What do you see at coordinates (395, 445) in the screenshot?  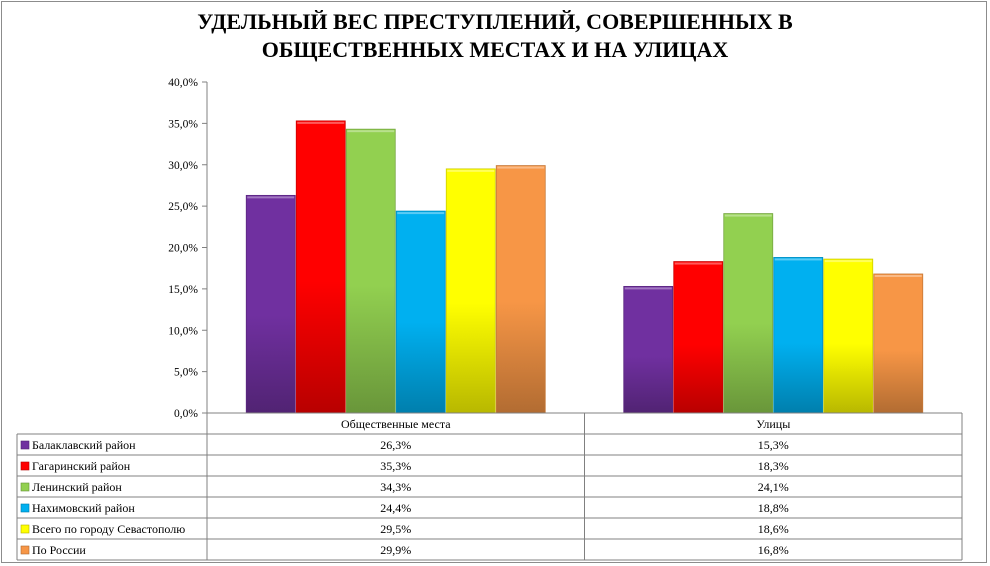 I see `data-table-cell: 26,3%` at bounding box center [395, 445].